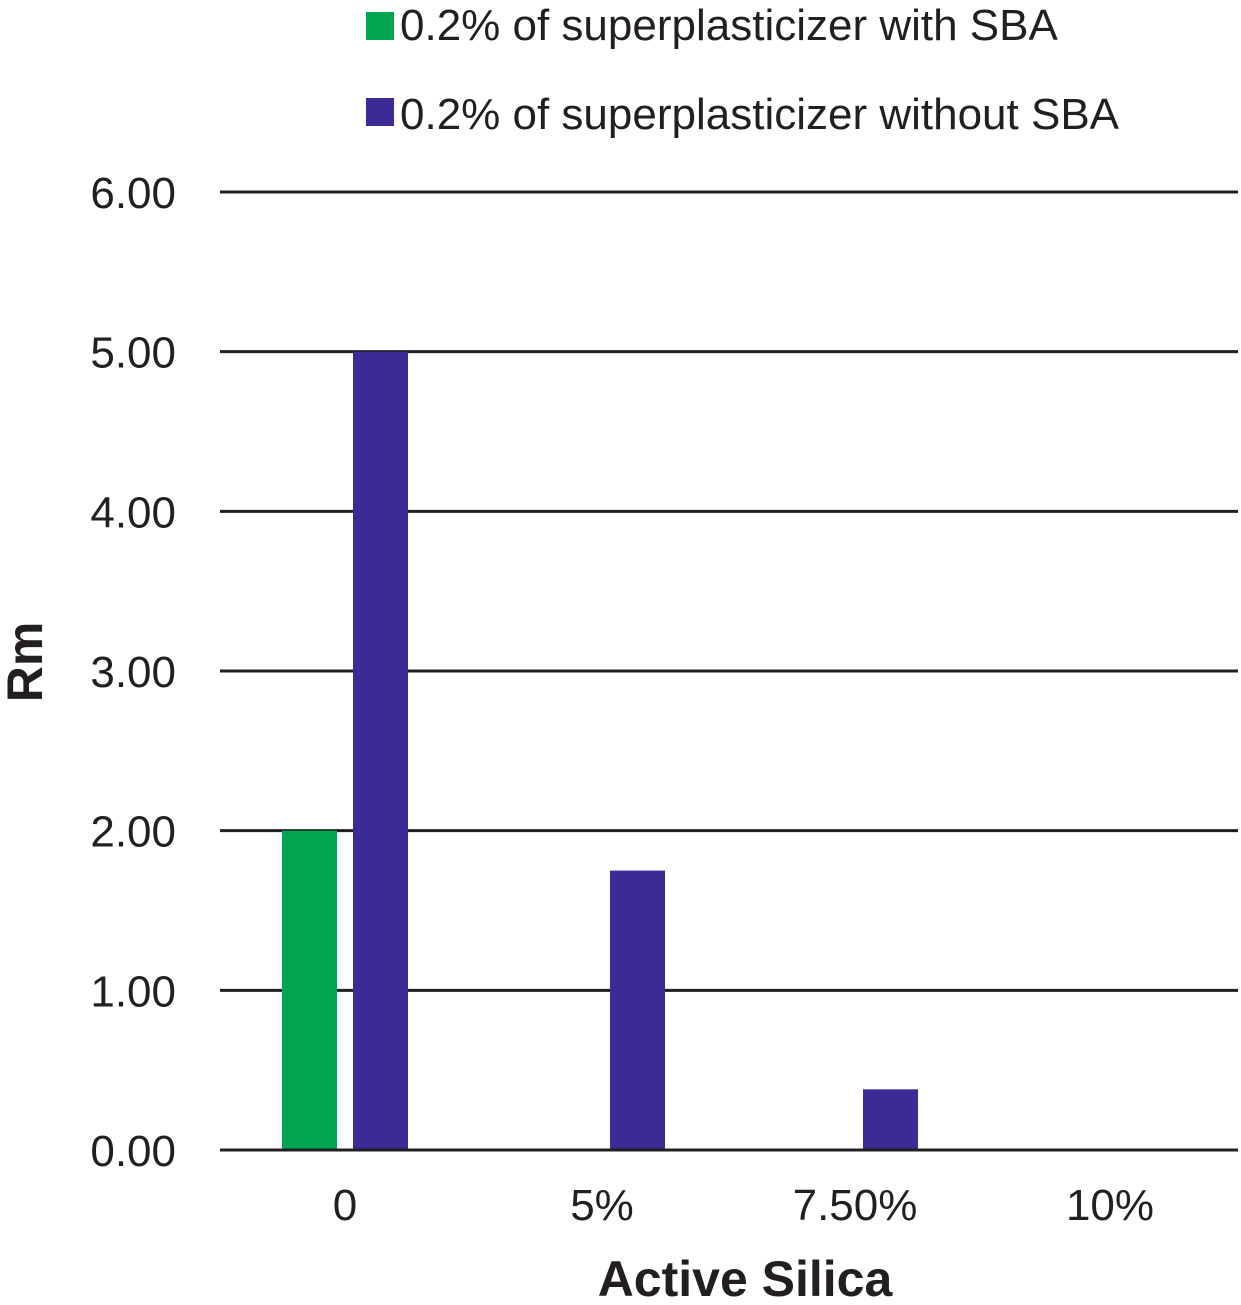 The height and width of the screenshot is (1305, 1241). What do you see at coordinates (890, 1119) in the screenshot?
I see `bar-series1-cat2` at bounding box center [890, 1119].